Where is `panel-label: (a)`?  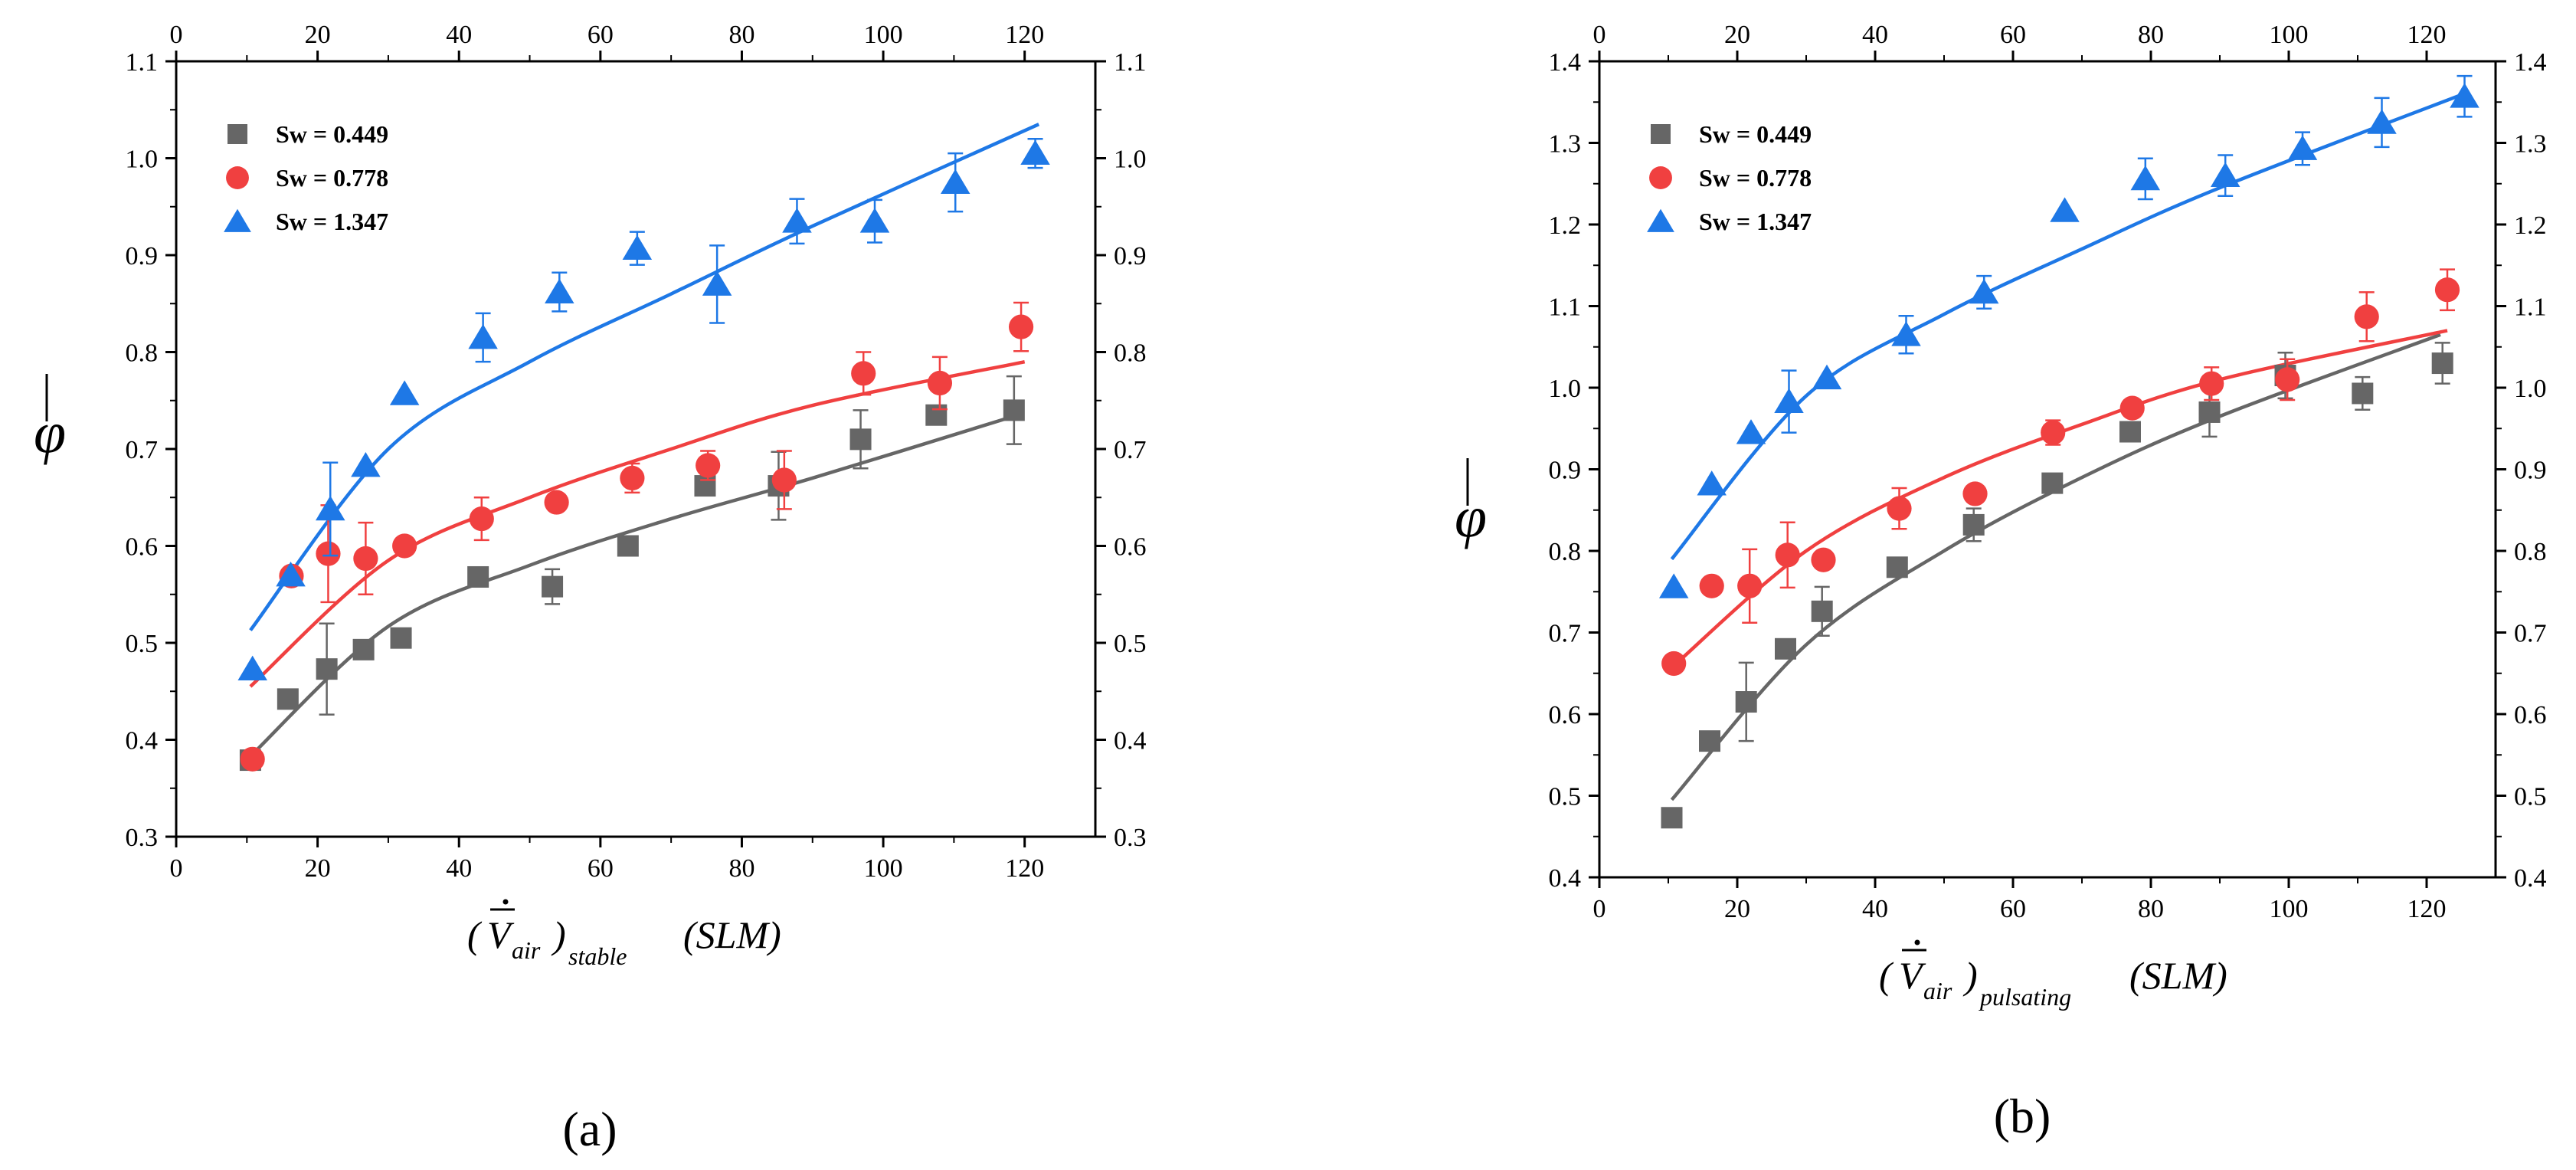 panel-label: (a) is located at coordinates (589, 1129).